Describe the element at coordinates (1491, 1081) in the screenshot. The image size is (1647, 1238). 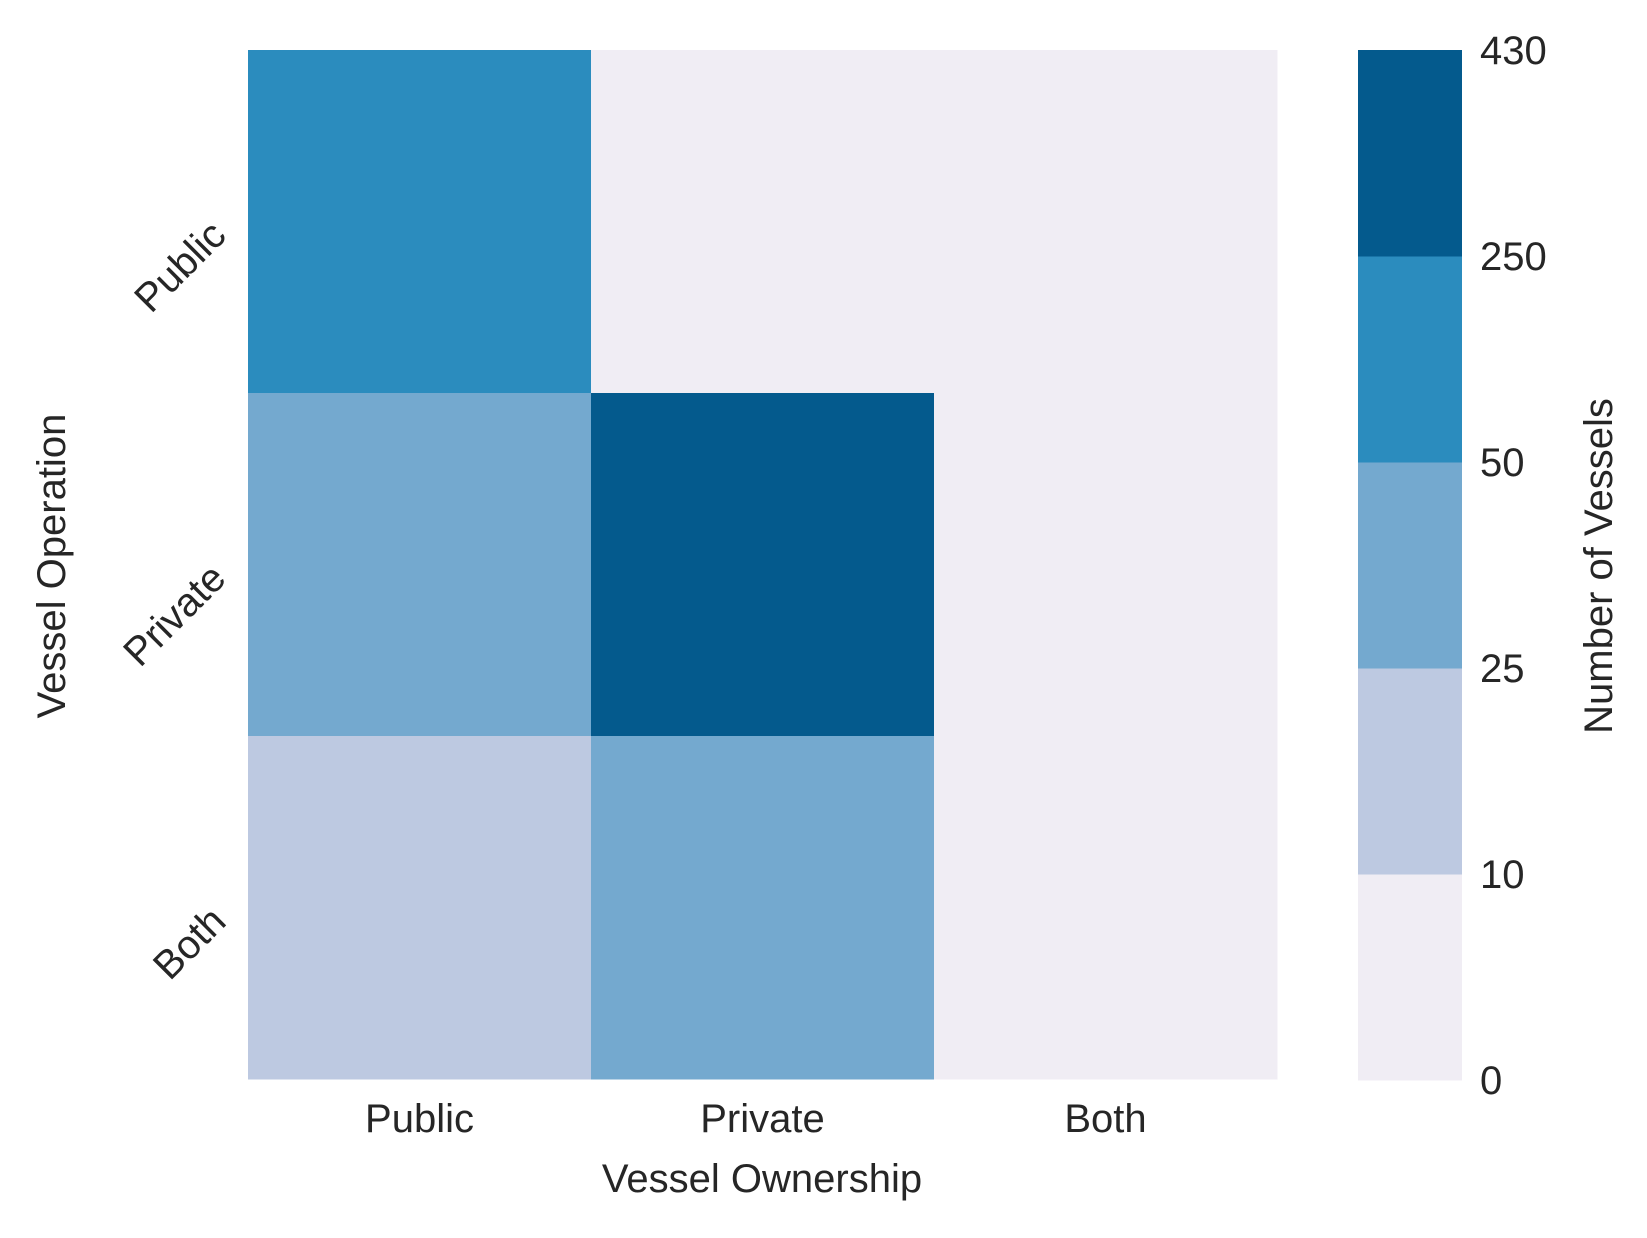
I see `colorbar-tick-0: 0` at that location.